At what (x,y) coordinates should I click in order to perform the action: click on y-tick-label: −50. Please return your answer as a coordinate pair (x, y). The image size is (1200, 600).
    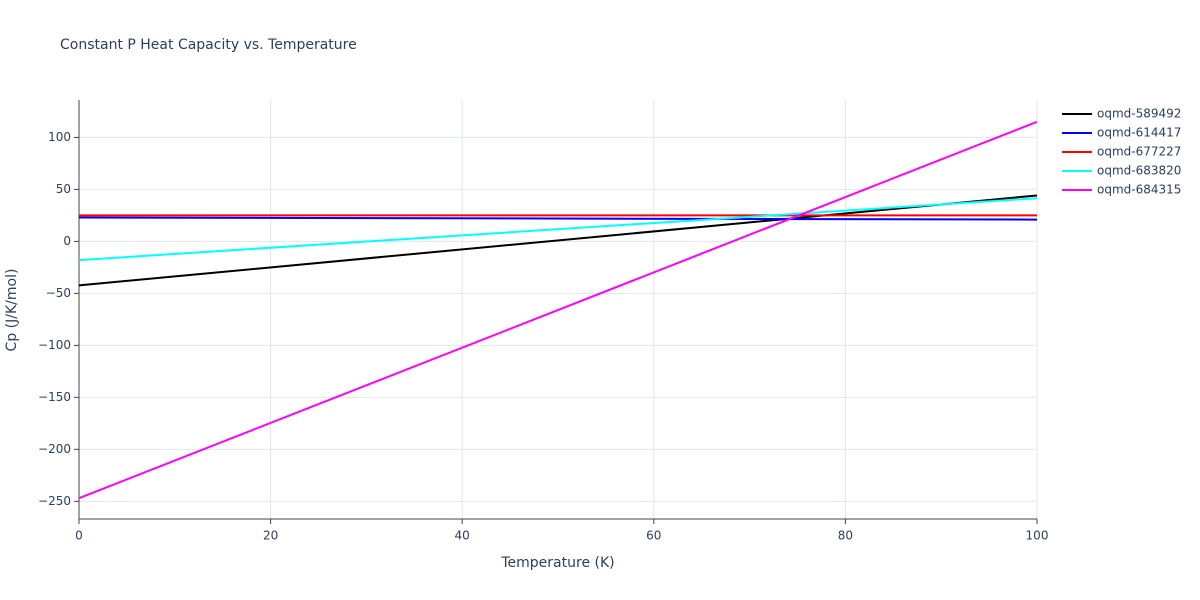
    Looking at the image, I should click on (58, 293).